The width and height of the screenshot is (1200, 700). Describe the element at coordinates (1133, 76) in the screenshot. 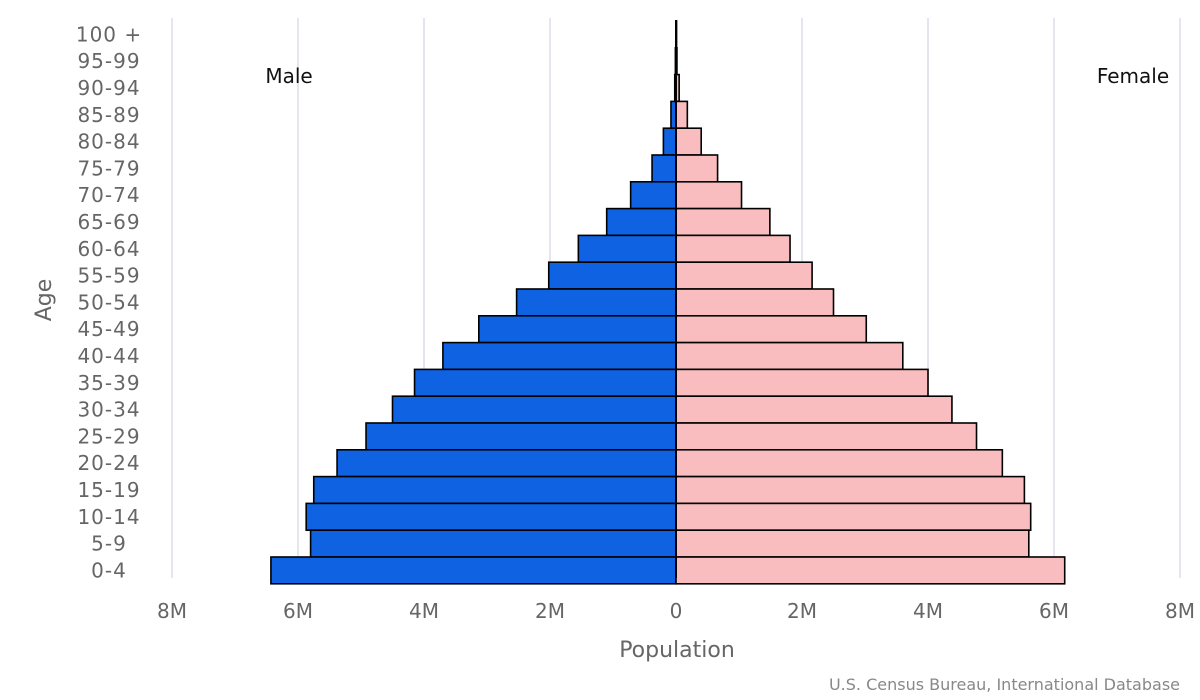

I see `female-label: Female` at that location.